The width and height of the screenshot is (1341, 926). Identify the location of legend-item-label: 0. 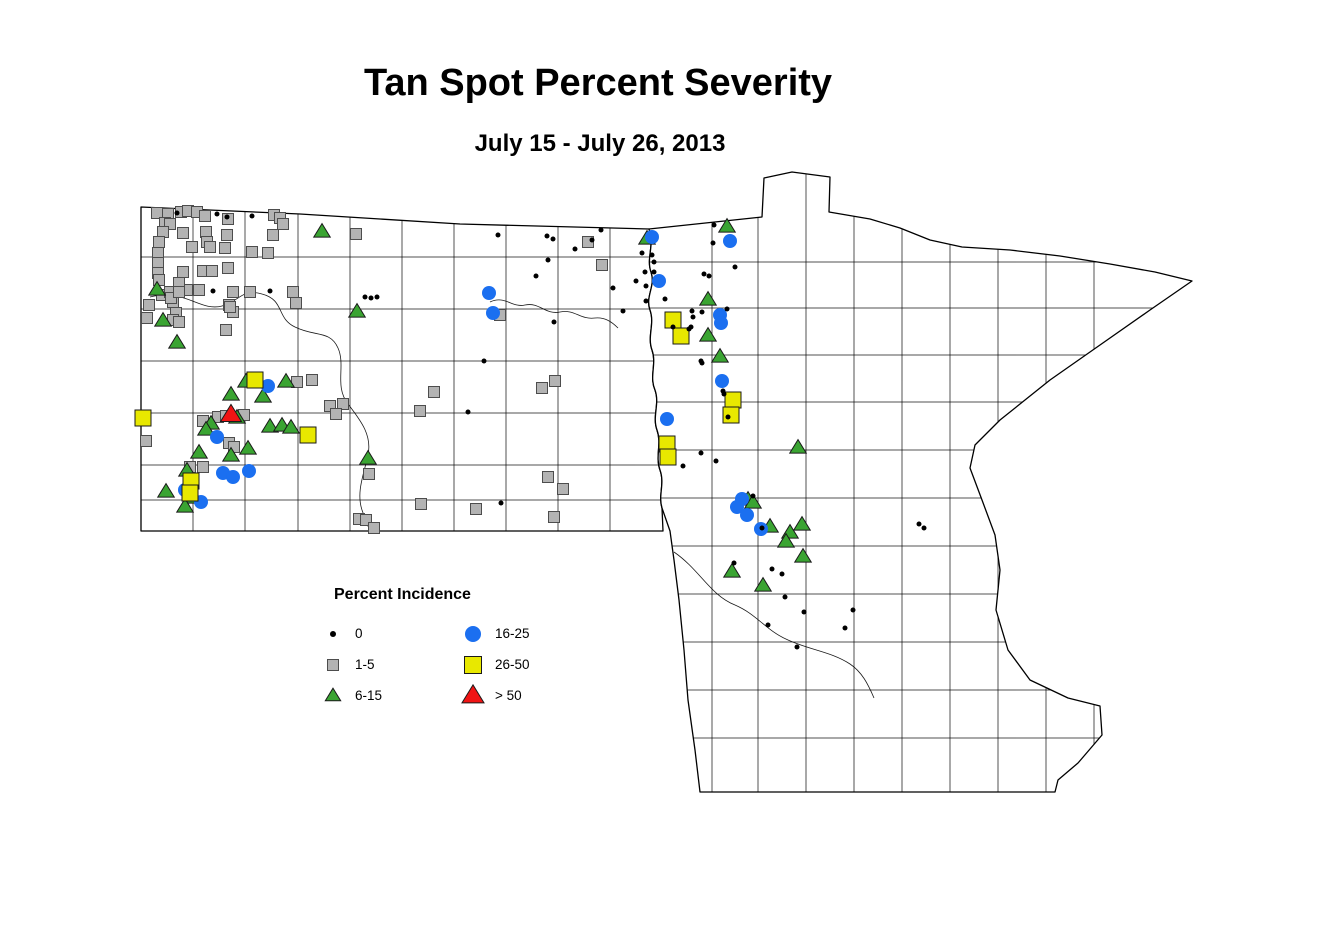
(359, 633).